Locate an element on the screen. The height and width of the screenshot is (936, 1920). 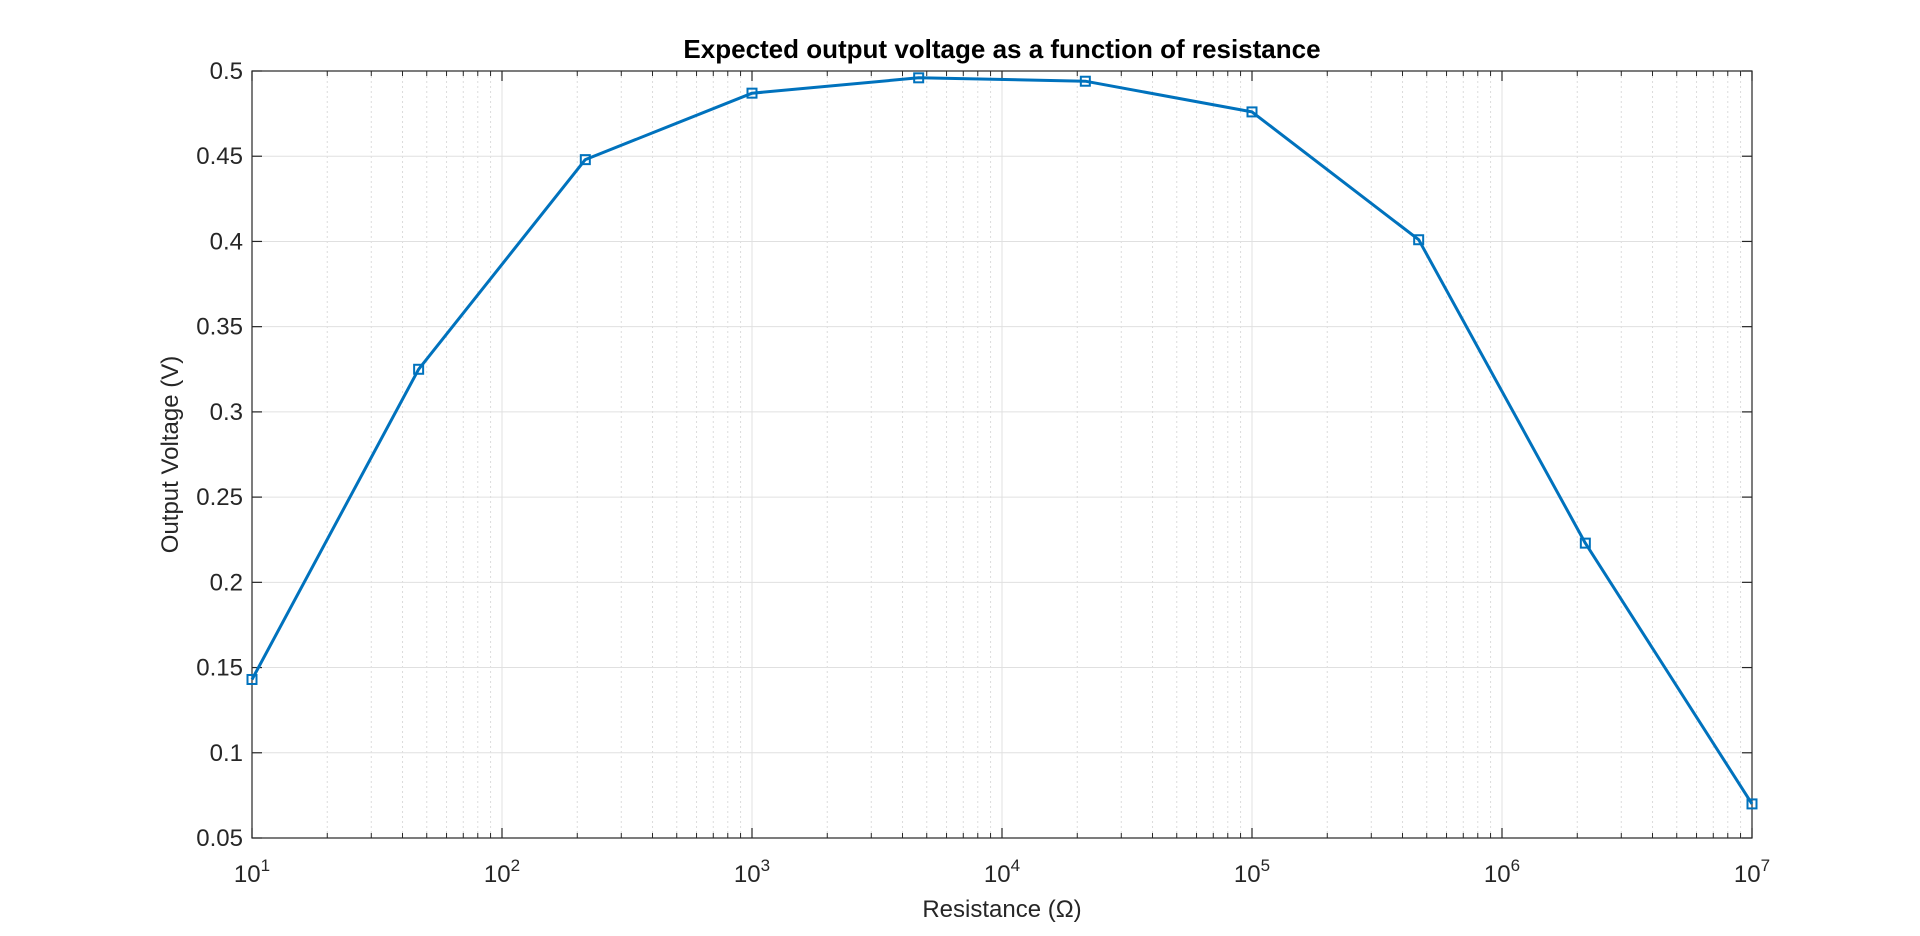
x-tick-label: 10⁶ is located at coordinates (1502, 872).